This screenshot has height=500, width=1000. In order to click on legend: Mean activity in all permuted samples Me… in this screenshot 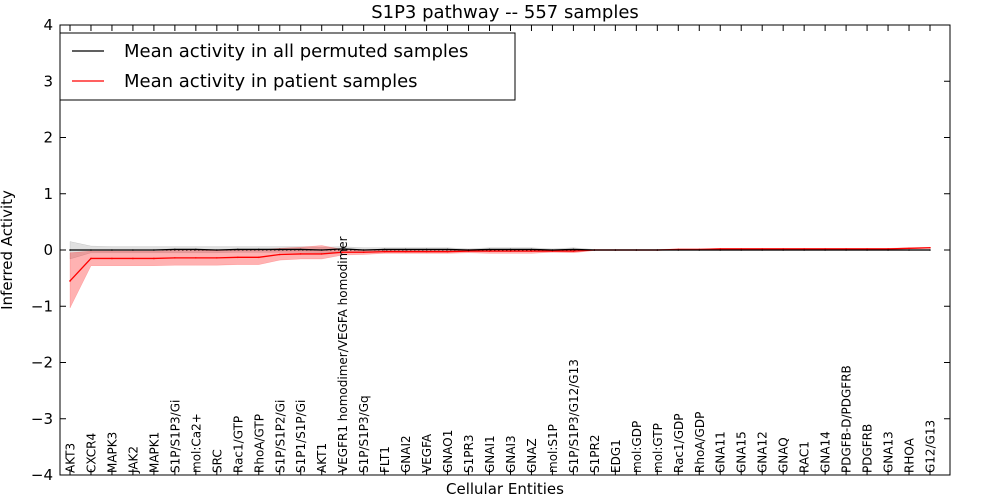, I will do `click(287, 66)`.